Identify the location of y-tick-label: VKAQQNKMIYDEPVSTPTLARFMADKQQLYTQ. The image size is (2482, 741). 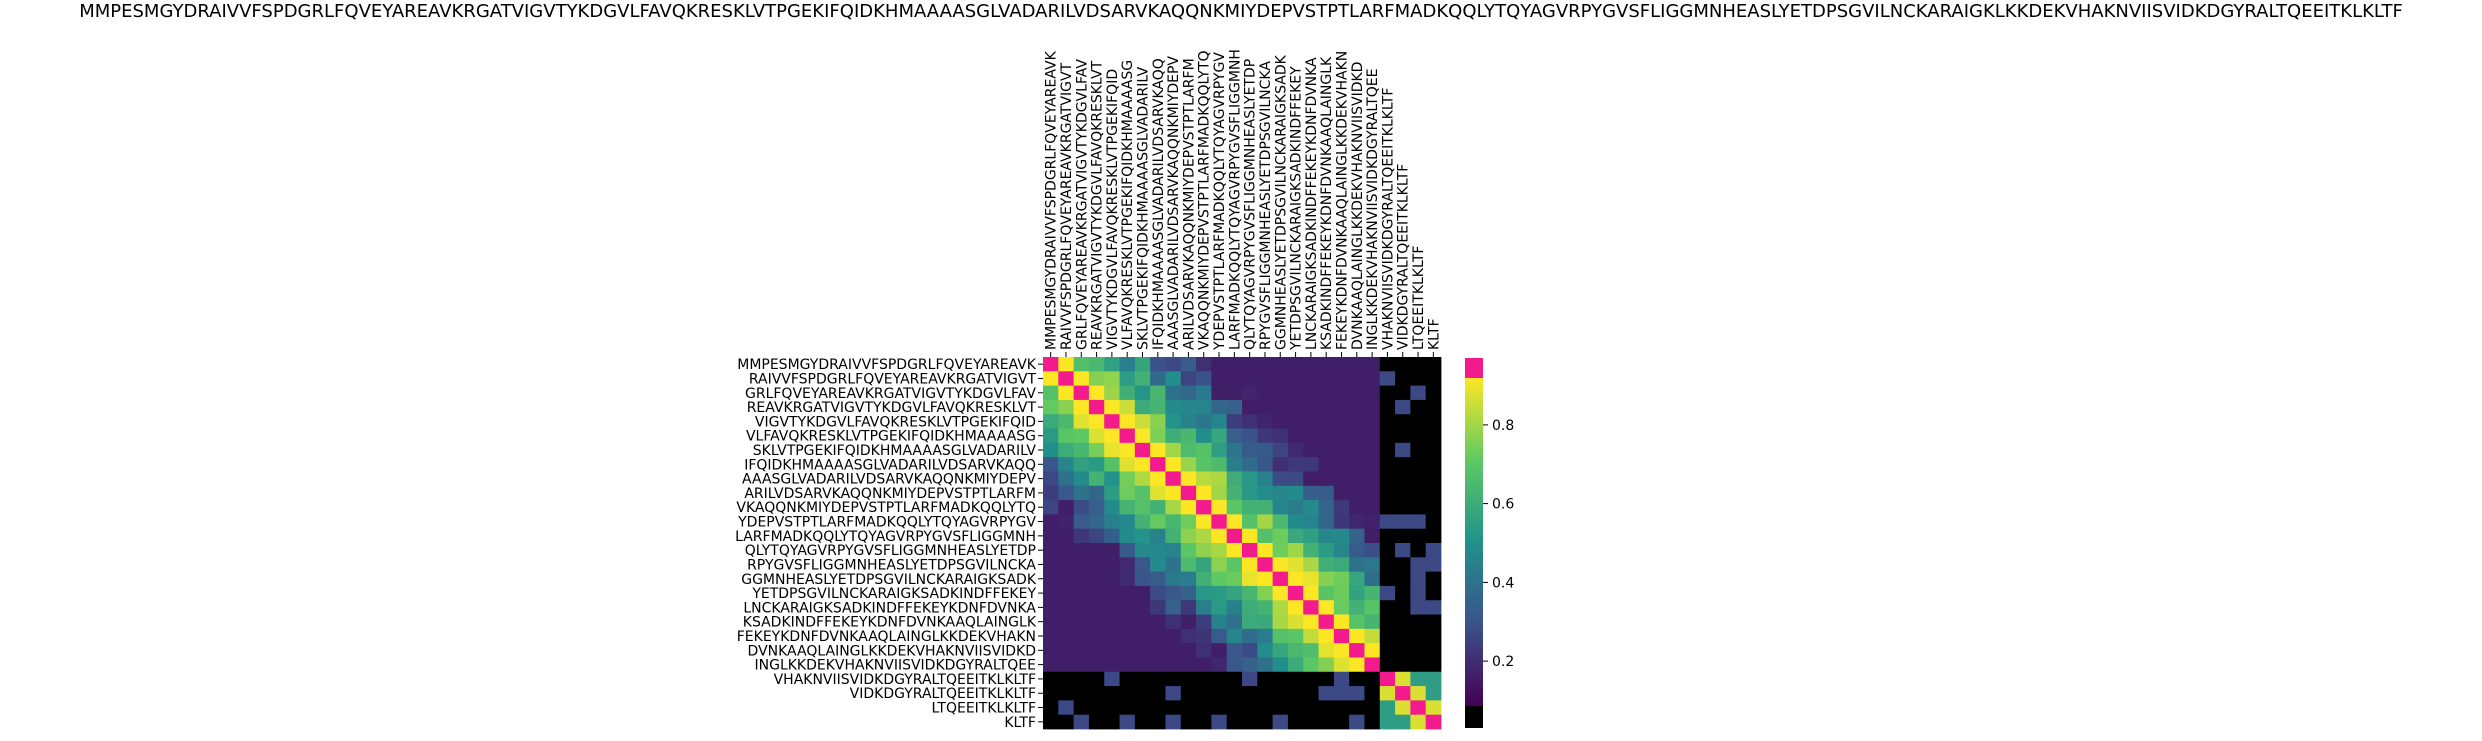
(886, 508).